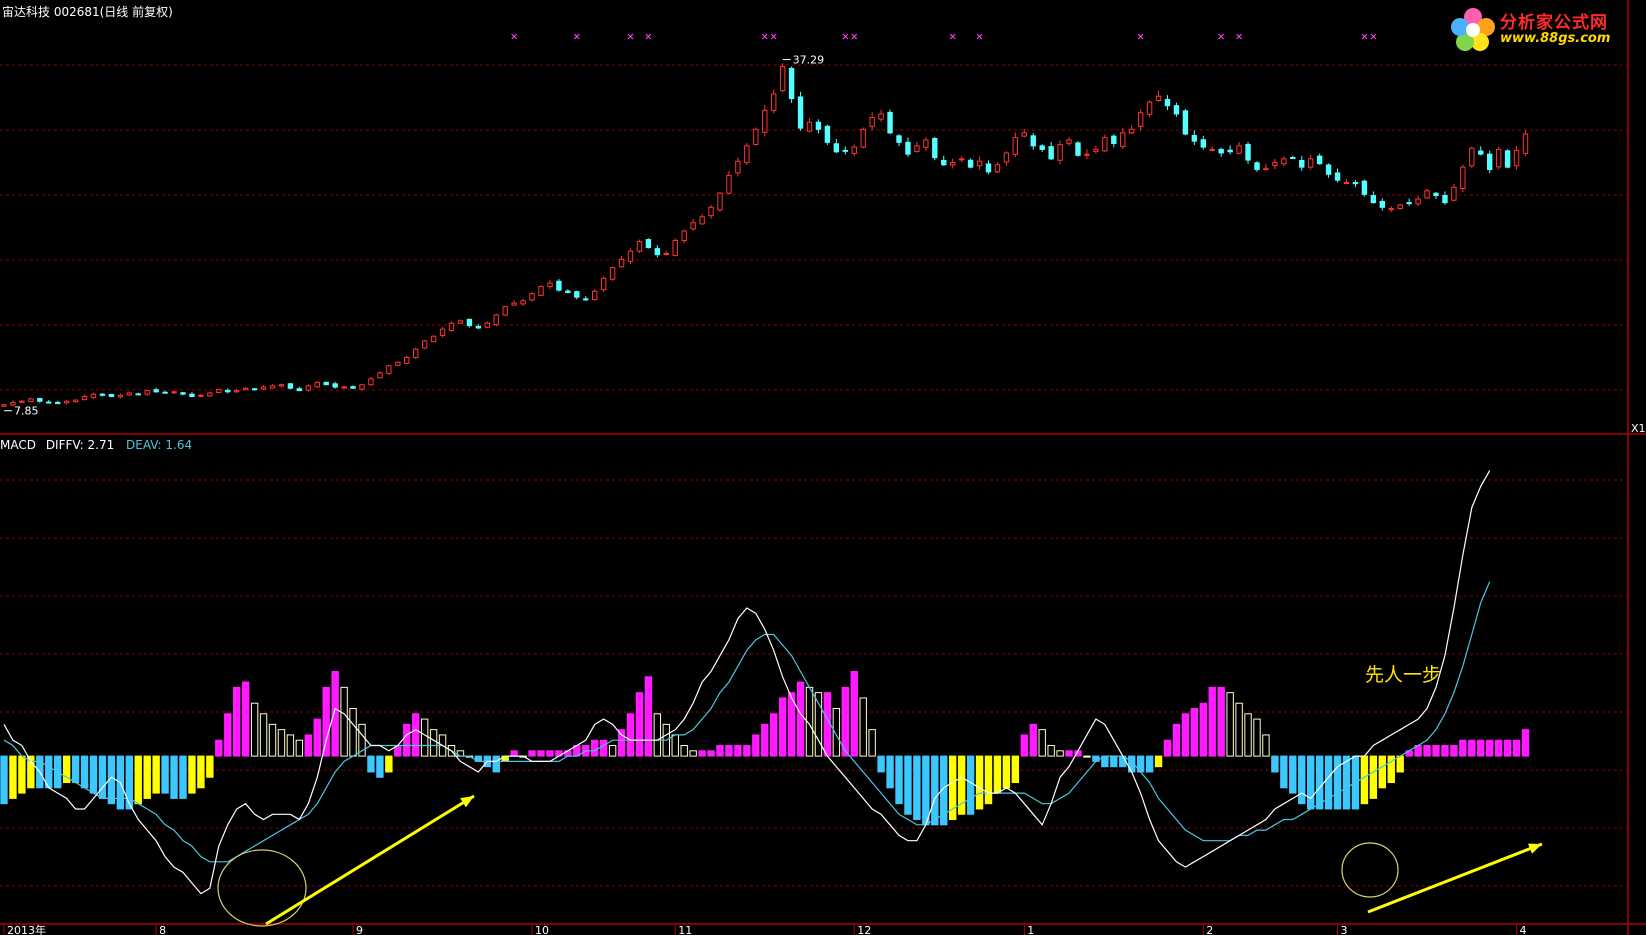  What do you see at coordinates (1403, 675) in the screenshot?
I see `annotation-text: 先人一步` at bounding box center [1403, 675].